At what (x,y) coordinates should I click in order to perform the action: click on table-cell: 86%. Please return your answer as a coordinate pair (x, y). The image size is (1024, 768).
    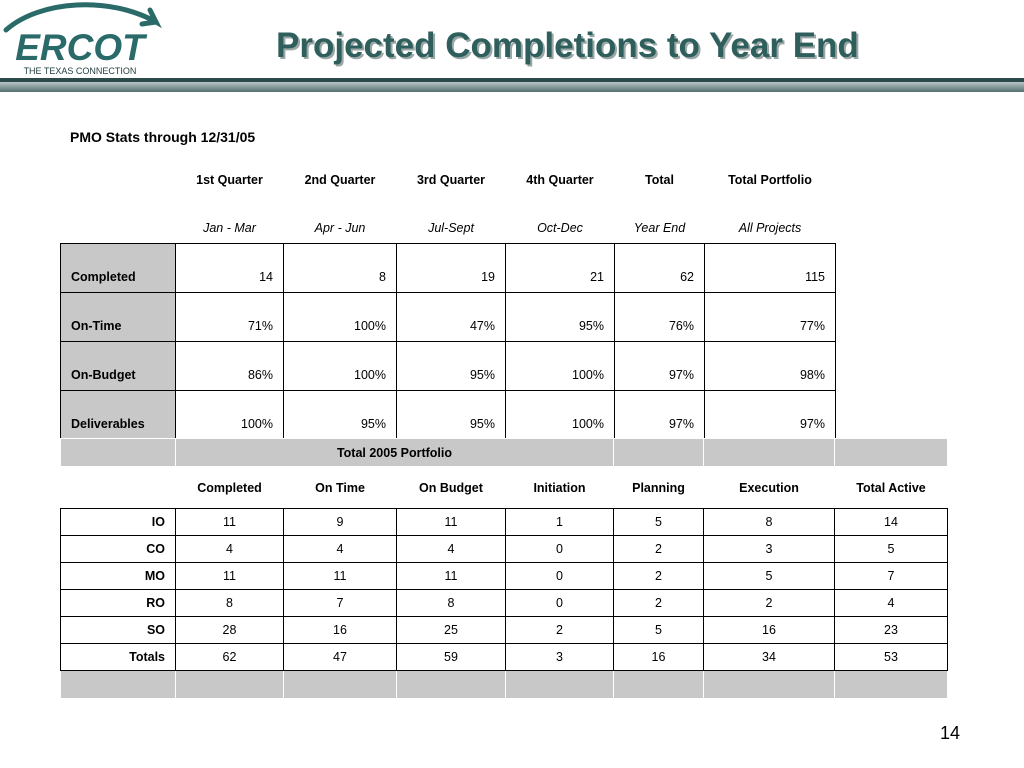
    Looking at the image, I should click on (229, 366).